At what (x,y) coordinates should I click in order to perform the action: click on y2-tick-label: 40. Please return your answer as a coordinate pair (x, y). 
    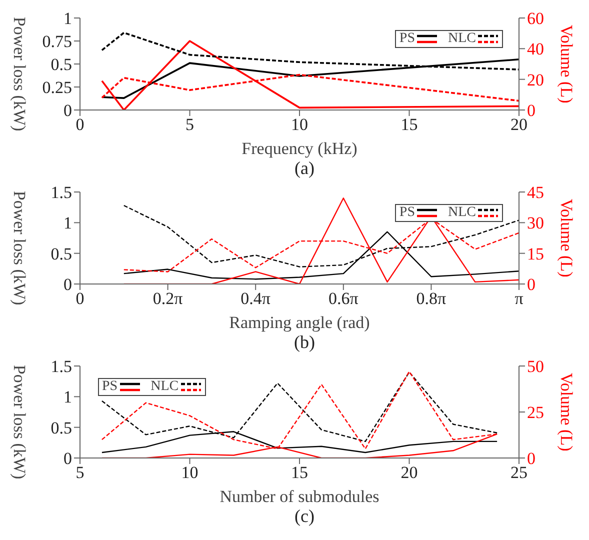
    Looking at the image, I should click on (535, 49).